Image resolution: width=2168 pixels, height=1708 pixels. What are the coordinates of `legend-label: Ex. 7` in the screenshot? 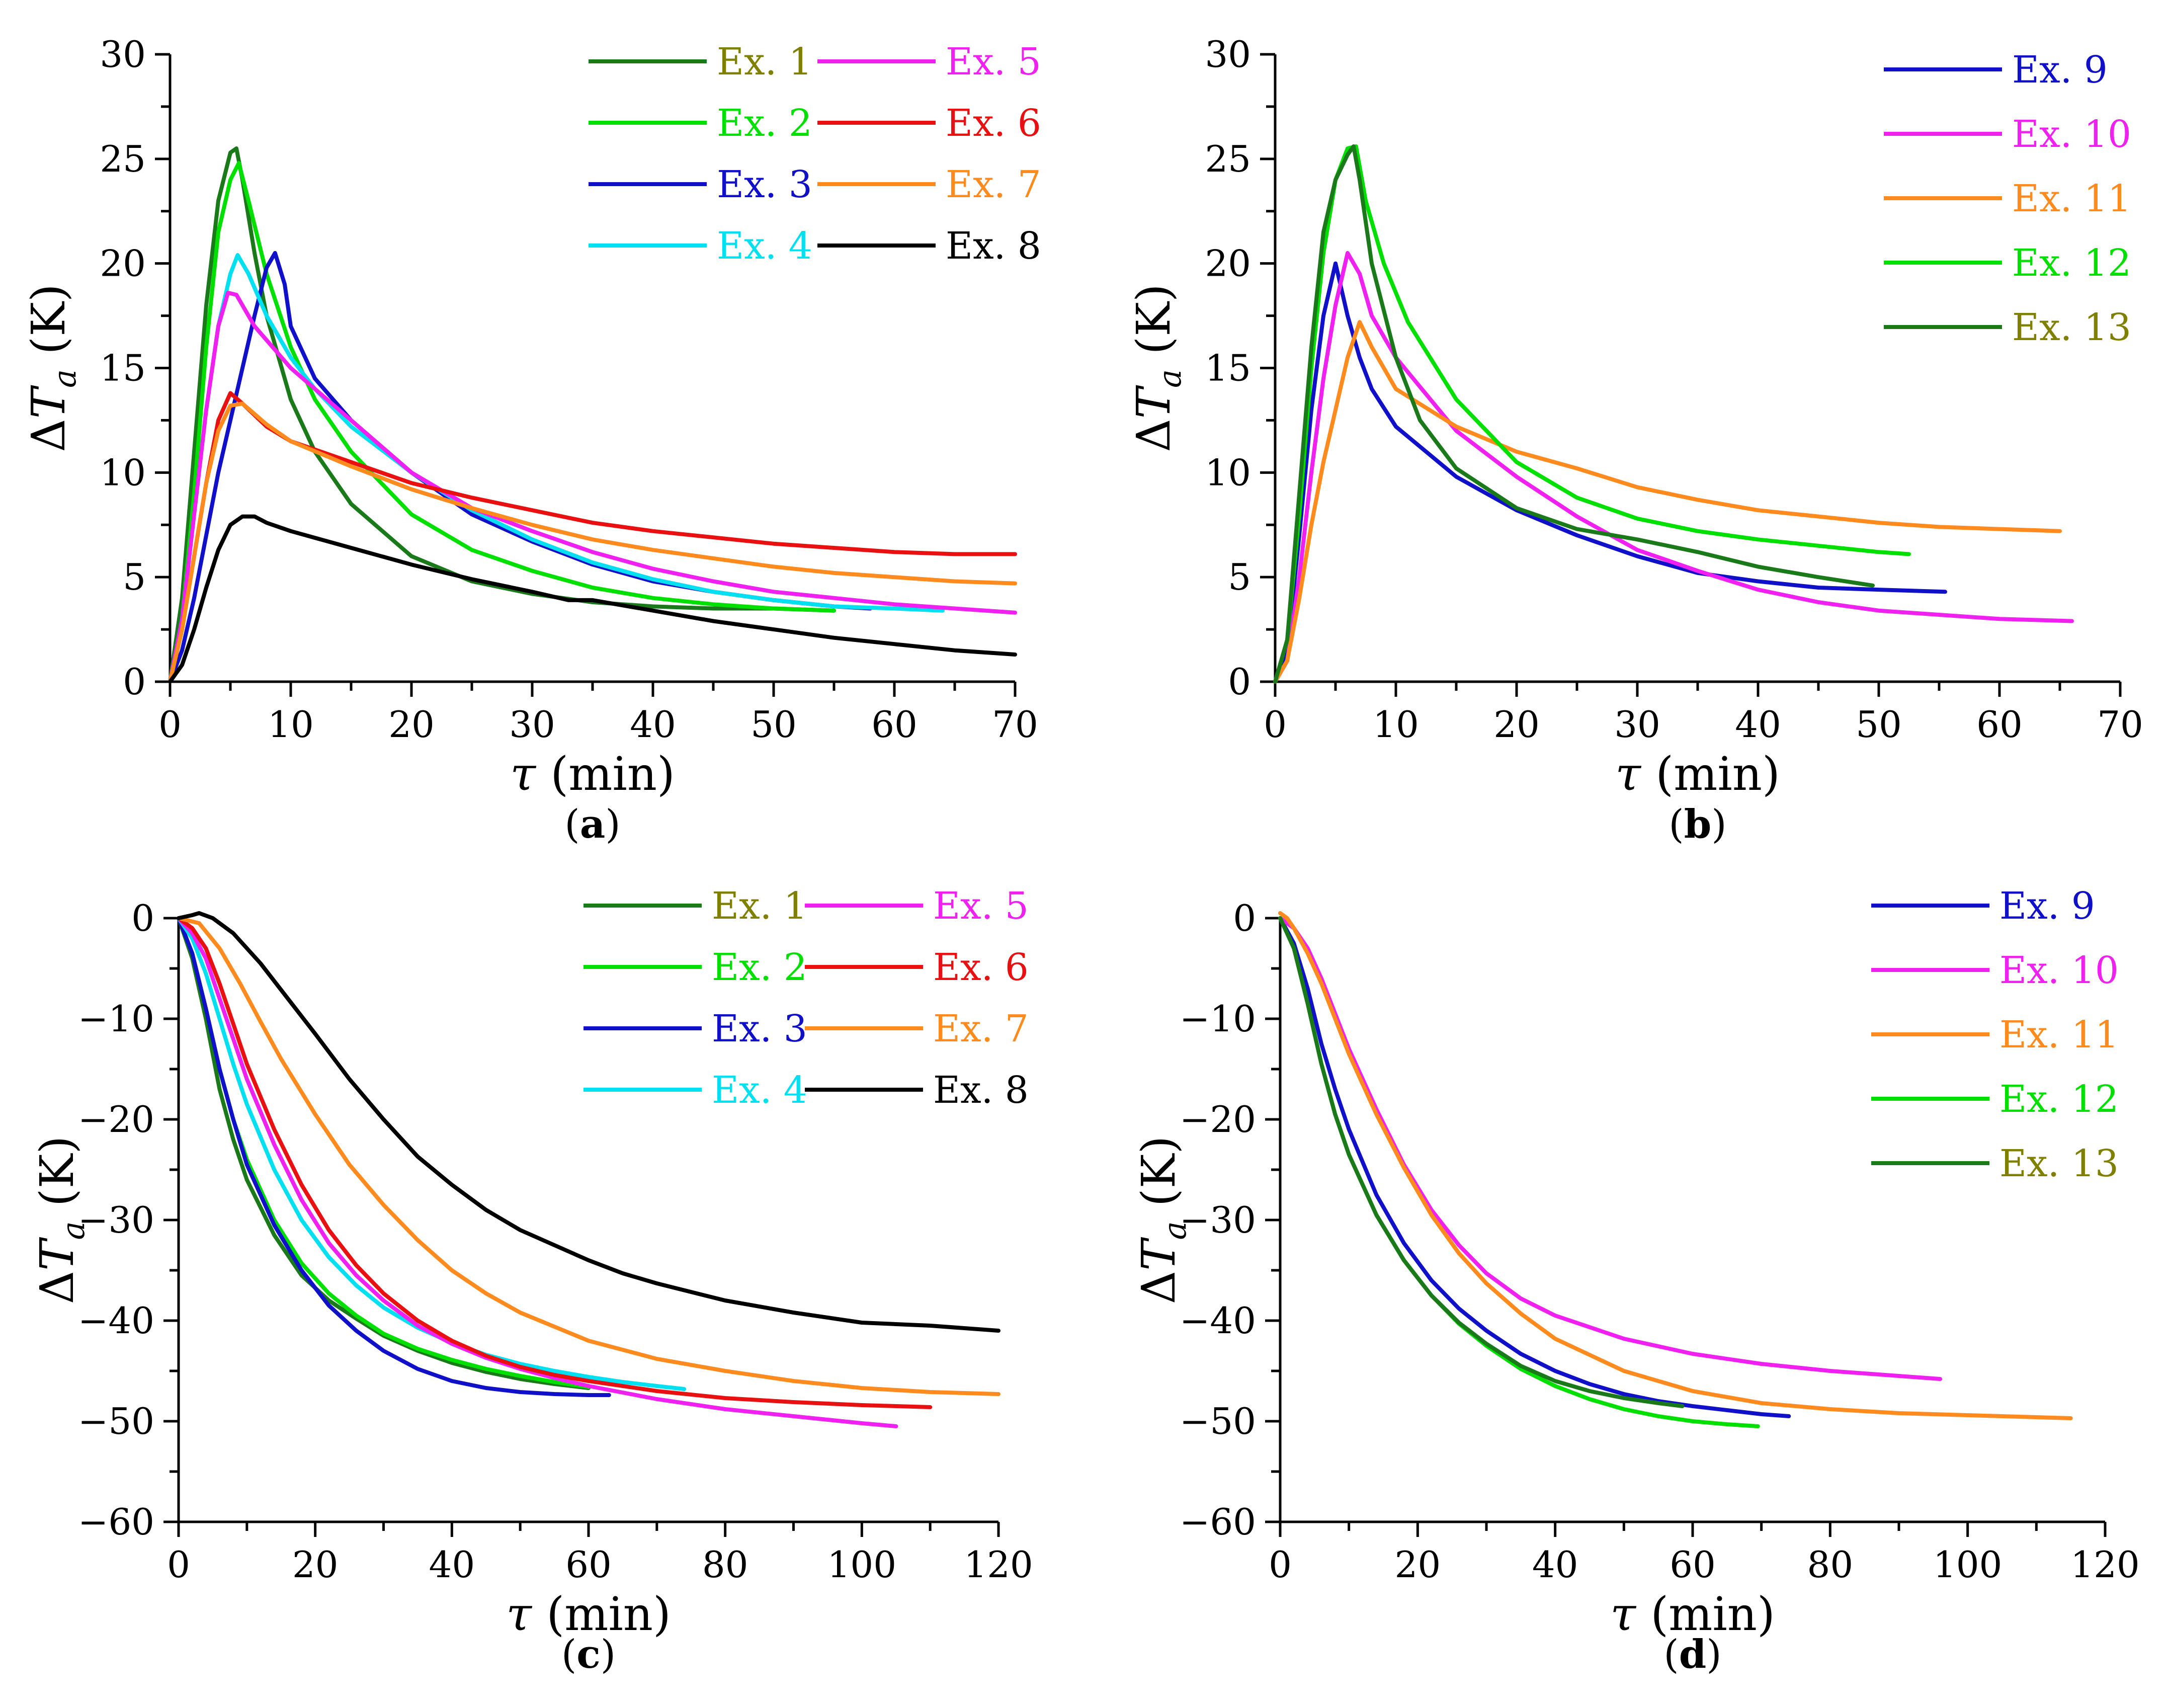 It's located at (981, 1028).